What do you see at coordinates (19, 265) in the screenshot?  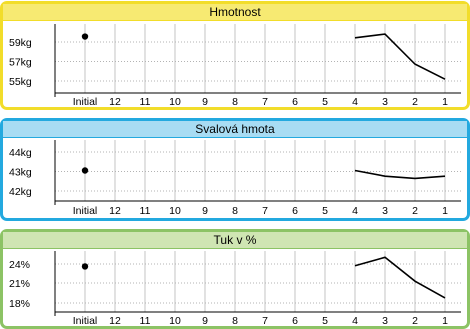 I see `y-tick-label: 24%` at bounding box center [19, 265].